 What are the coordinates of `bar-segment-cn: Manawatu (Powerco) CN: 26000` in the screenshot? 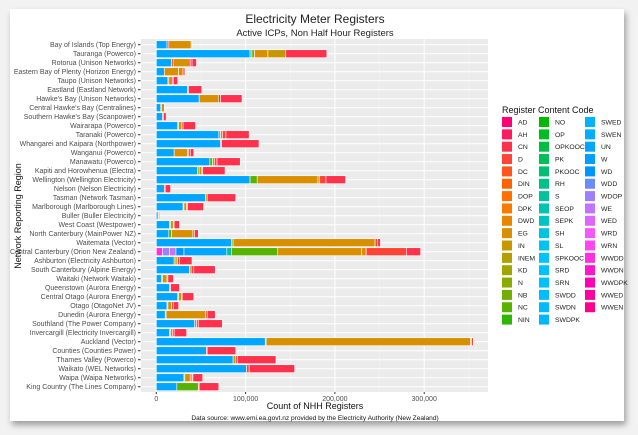 It's located at (228, 161).